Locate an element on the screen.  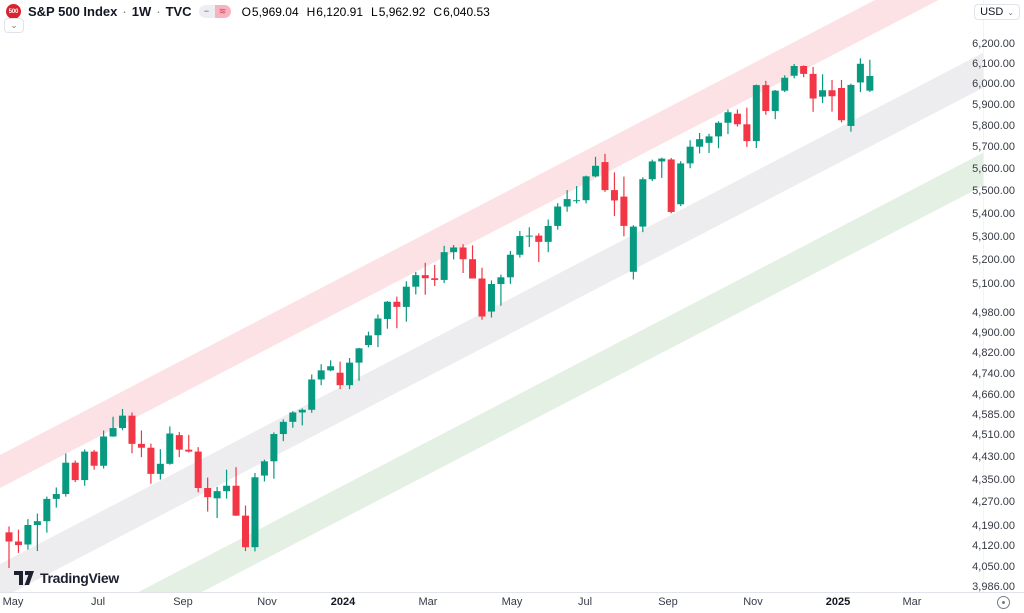
time-tick-label: Nov is located at coordinates (267, 602).